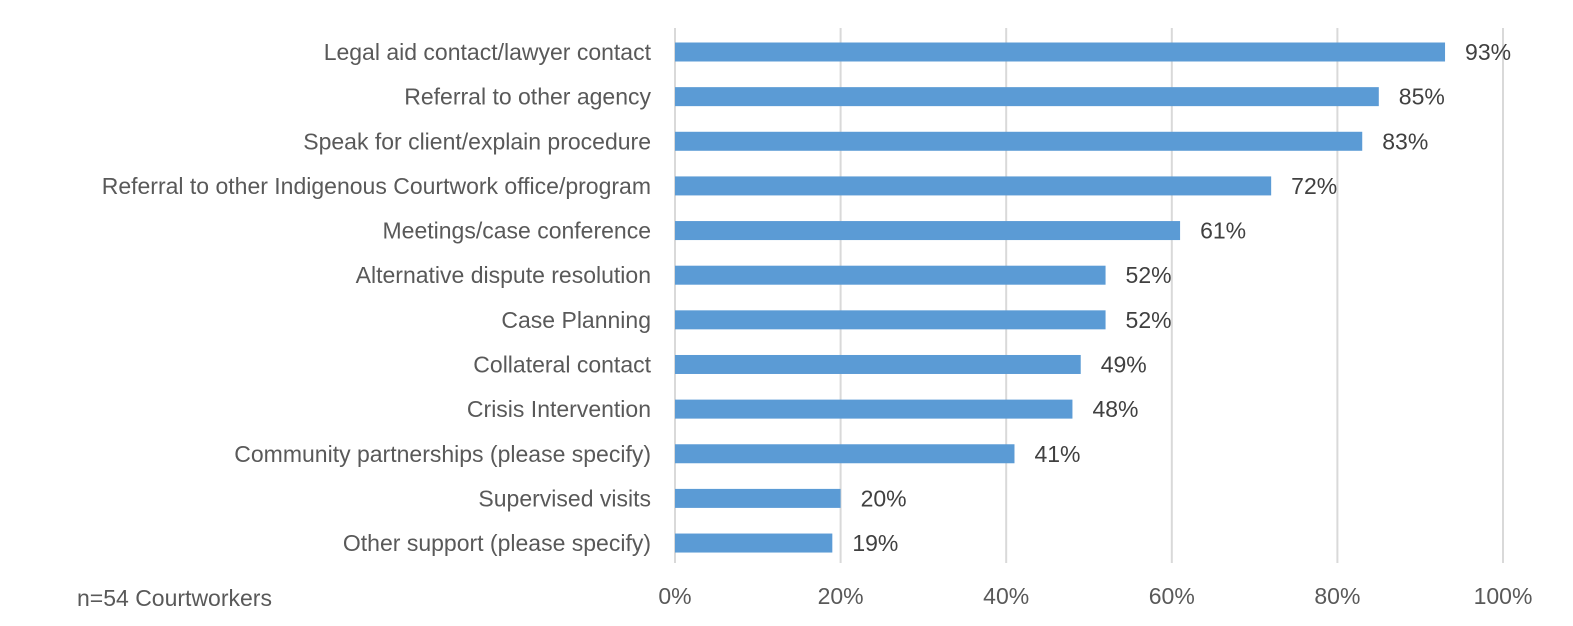  I want to click on category-label: Meetings/case conference, so click(517, 231).